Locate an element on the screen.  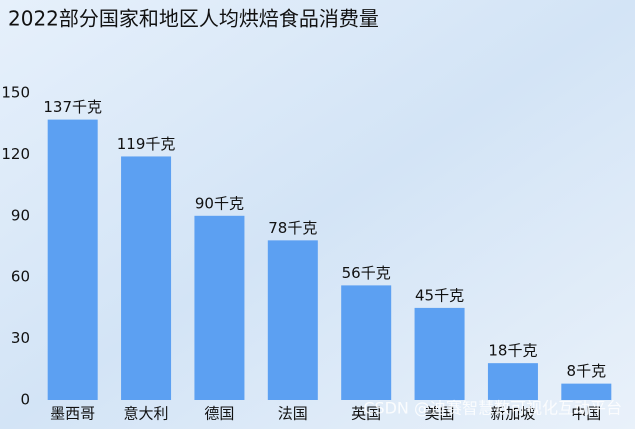
x-tick-label: 德国 is located at coordinates (219, 414).